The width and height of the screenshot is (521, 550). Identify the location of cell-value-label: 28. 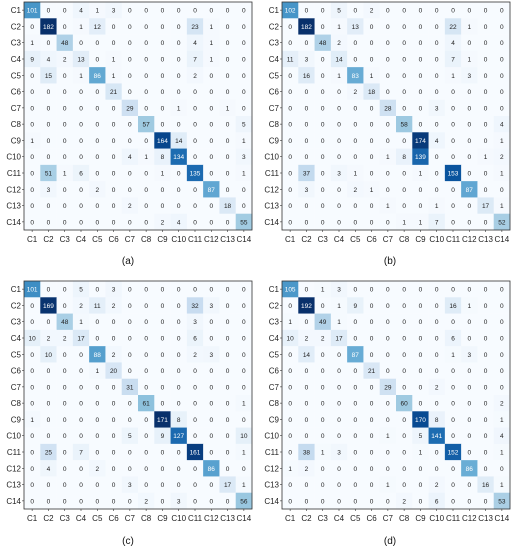
(388, 108).